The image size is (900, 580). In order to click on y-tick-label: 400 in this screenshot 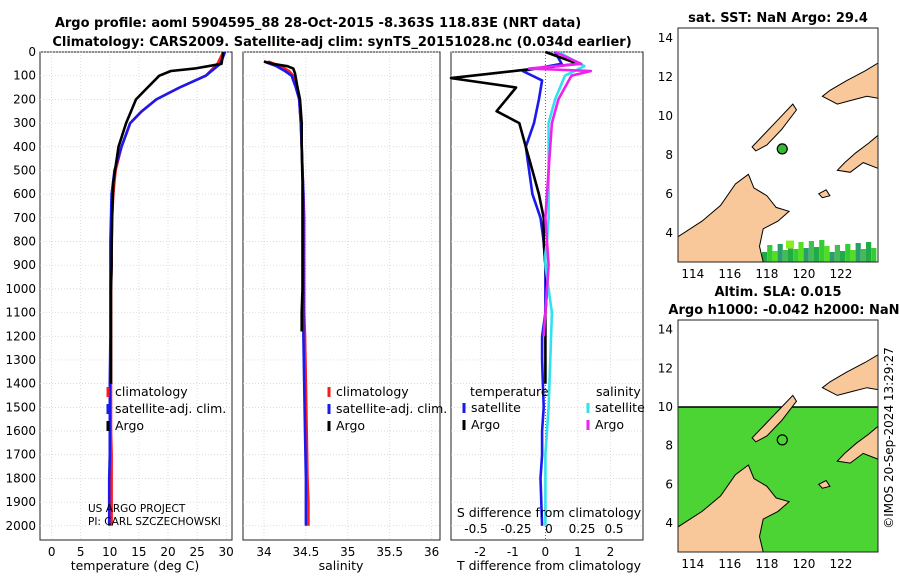, I will do `click(24, 147)`.